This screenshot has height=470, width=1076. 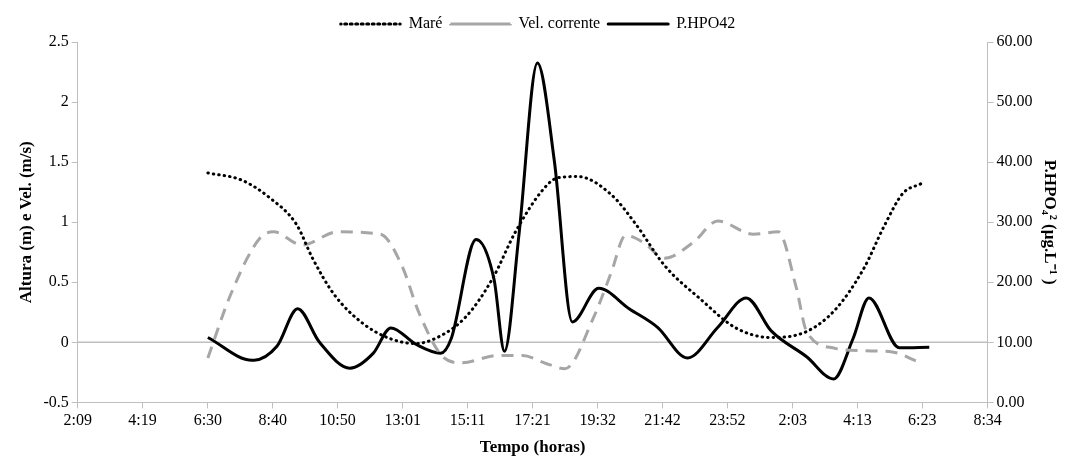 I want to click on y2-tick-label: 20.00, so click(x=1014, y=281).